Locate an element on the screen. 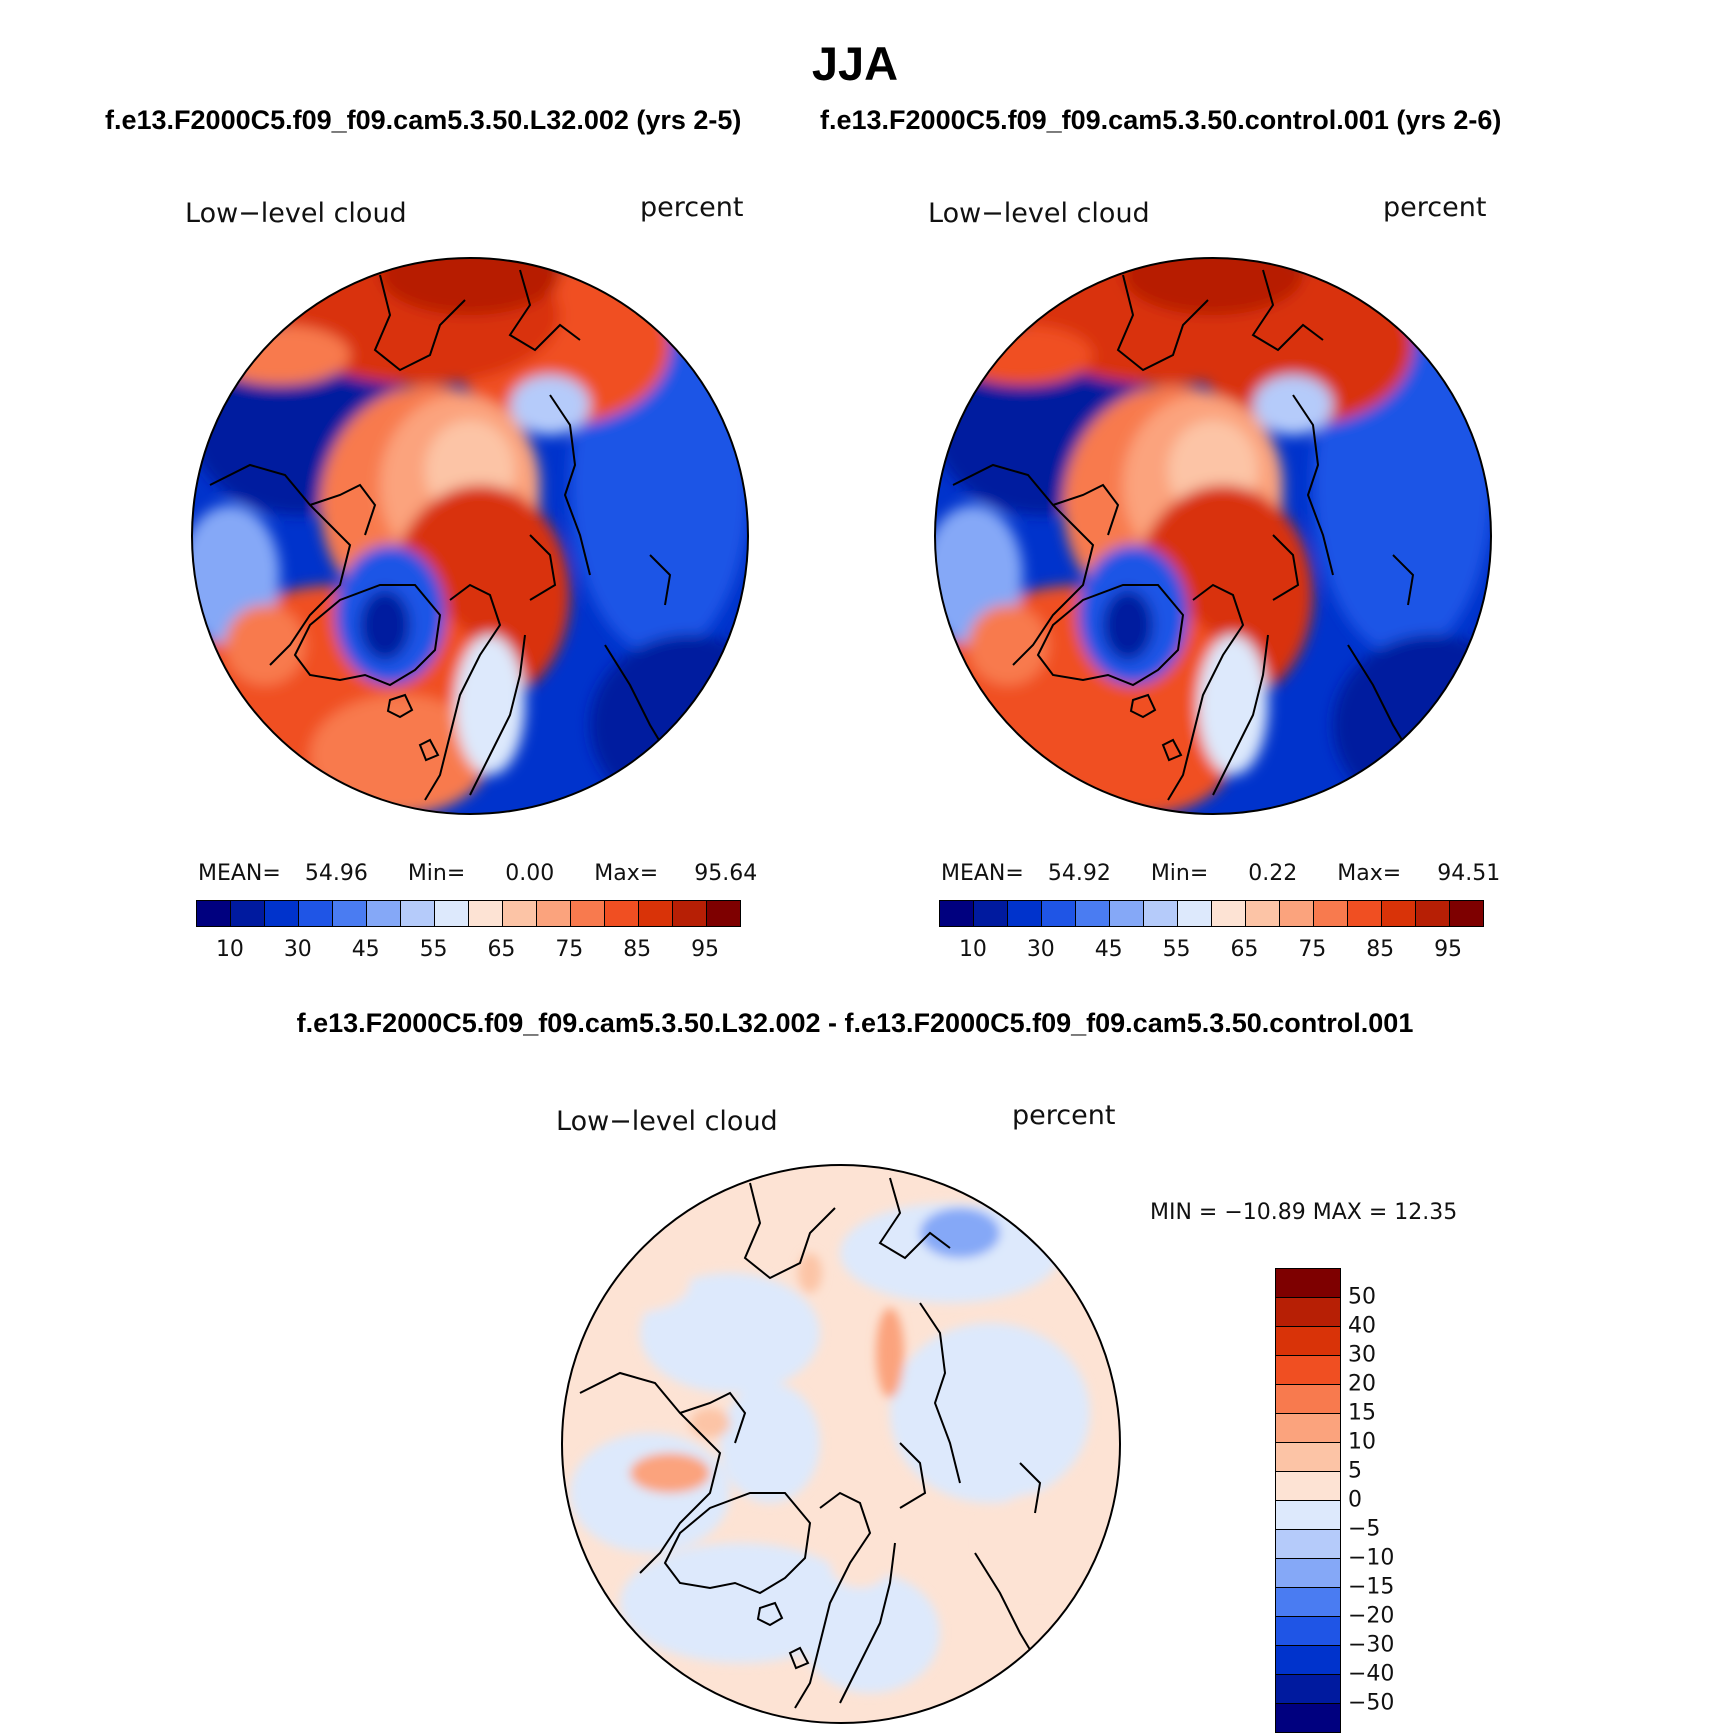 The image size is (1710, 1733). right-mean-value: 54.92 is located at coordinates (1079, 873).